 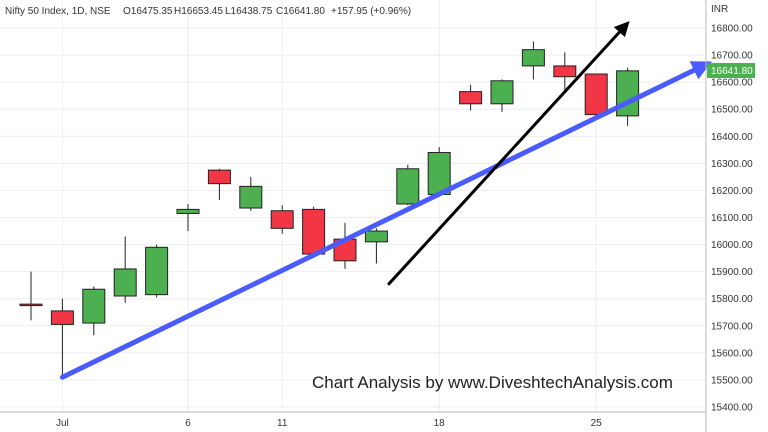 I want to click on y-tick-label: 16200.00, so click(x=732, y=191).